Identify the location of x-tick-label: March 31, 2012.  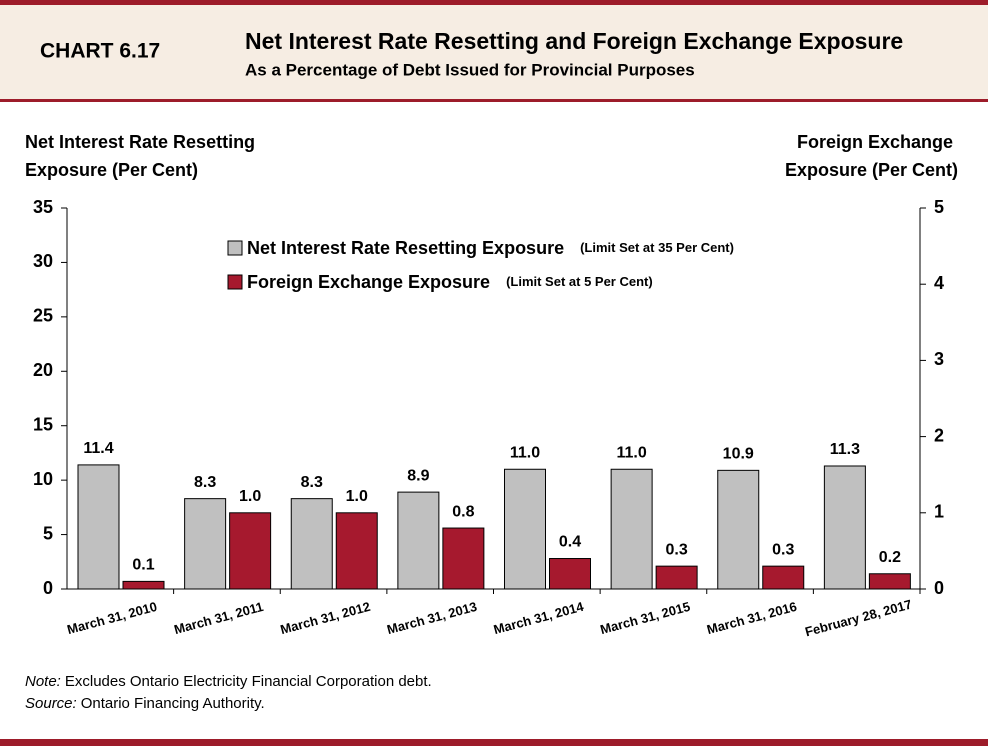
(325, 618).